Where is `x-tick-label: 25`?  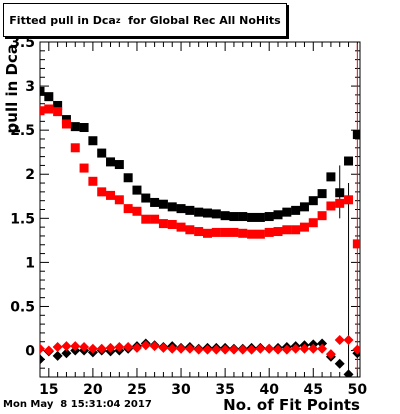
x-tick-label: 25 is located at coordinates (136, 390).